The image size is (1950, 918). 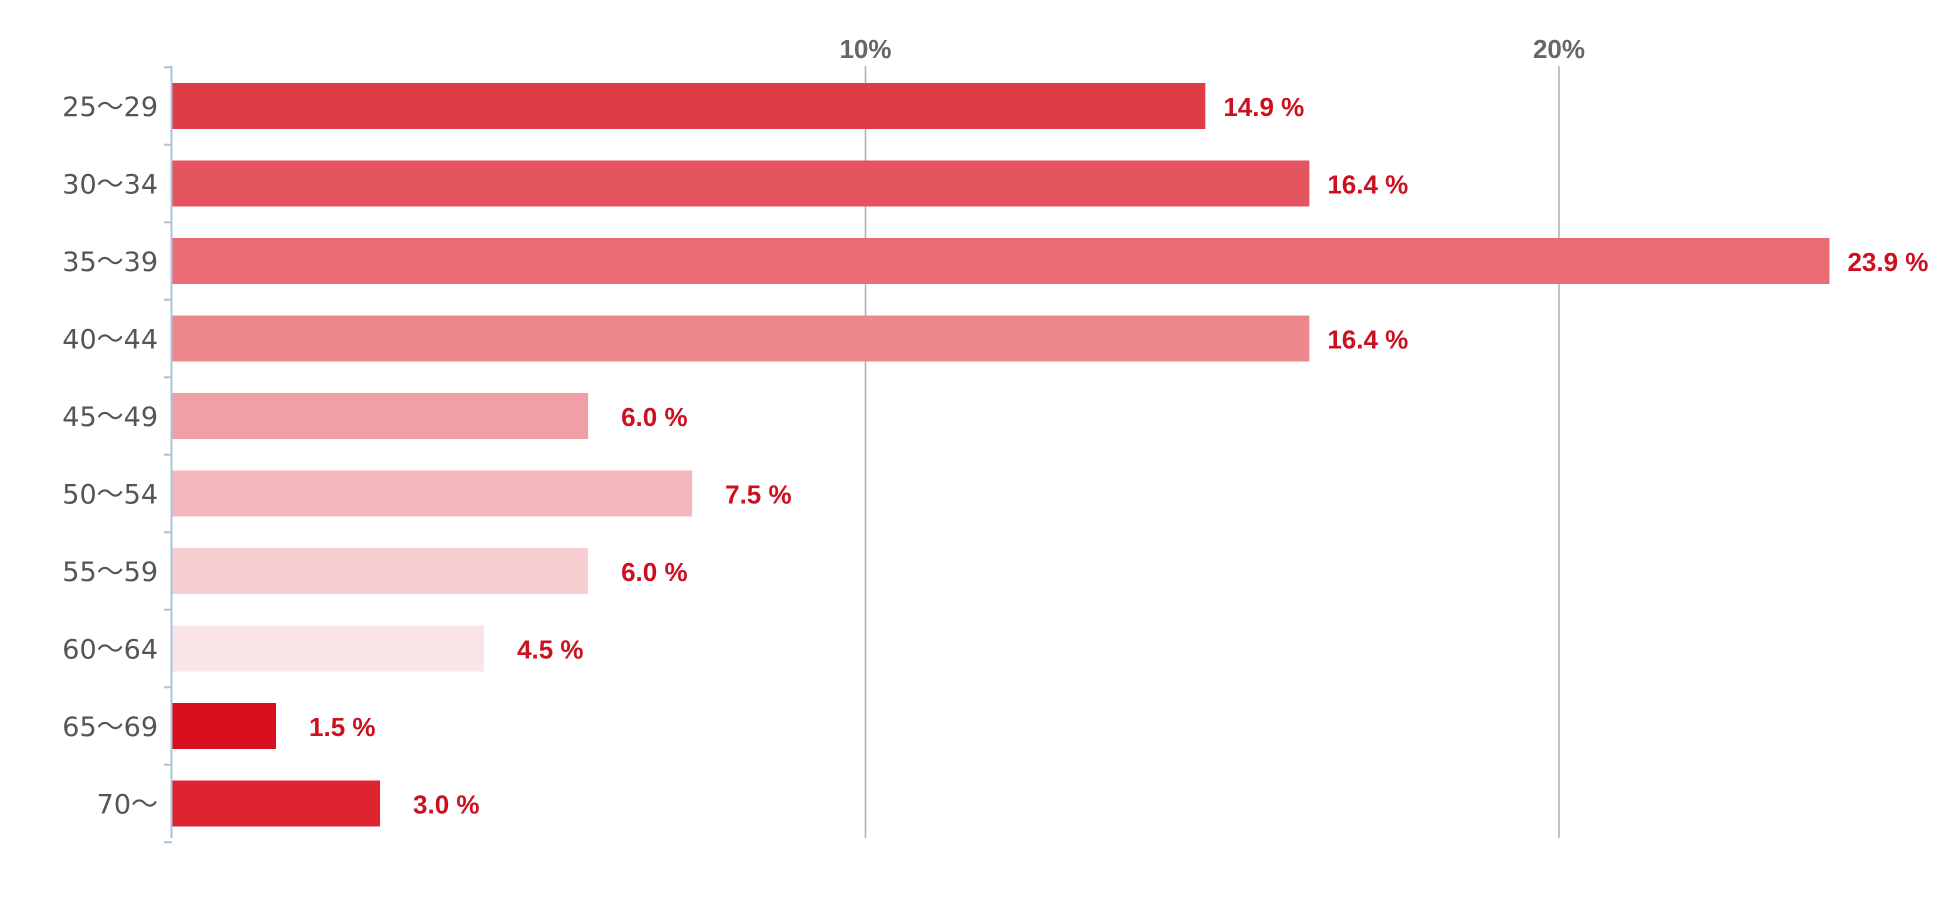 What do you see at coordinates (550, 650) in the screenshot?
I see `value-label: 4.5 %` at bounding box center [550, 650].